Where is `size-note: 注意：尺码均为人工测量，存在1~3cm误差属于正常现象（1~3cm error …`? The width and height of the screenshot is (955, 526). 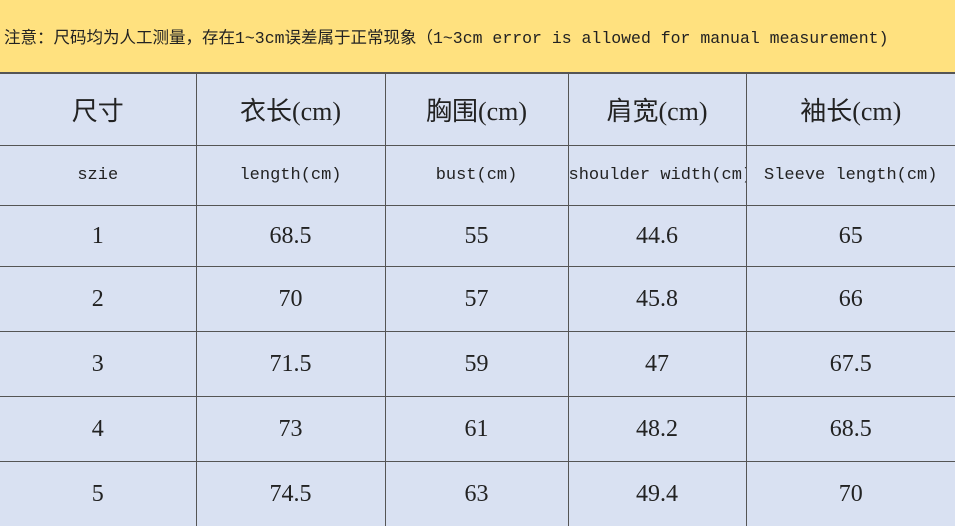
size-note: 注意：尺码均为人工测量，存在1~3cm误差属于正常现象（1~3cm error … is located at coordinates (477, 36).